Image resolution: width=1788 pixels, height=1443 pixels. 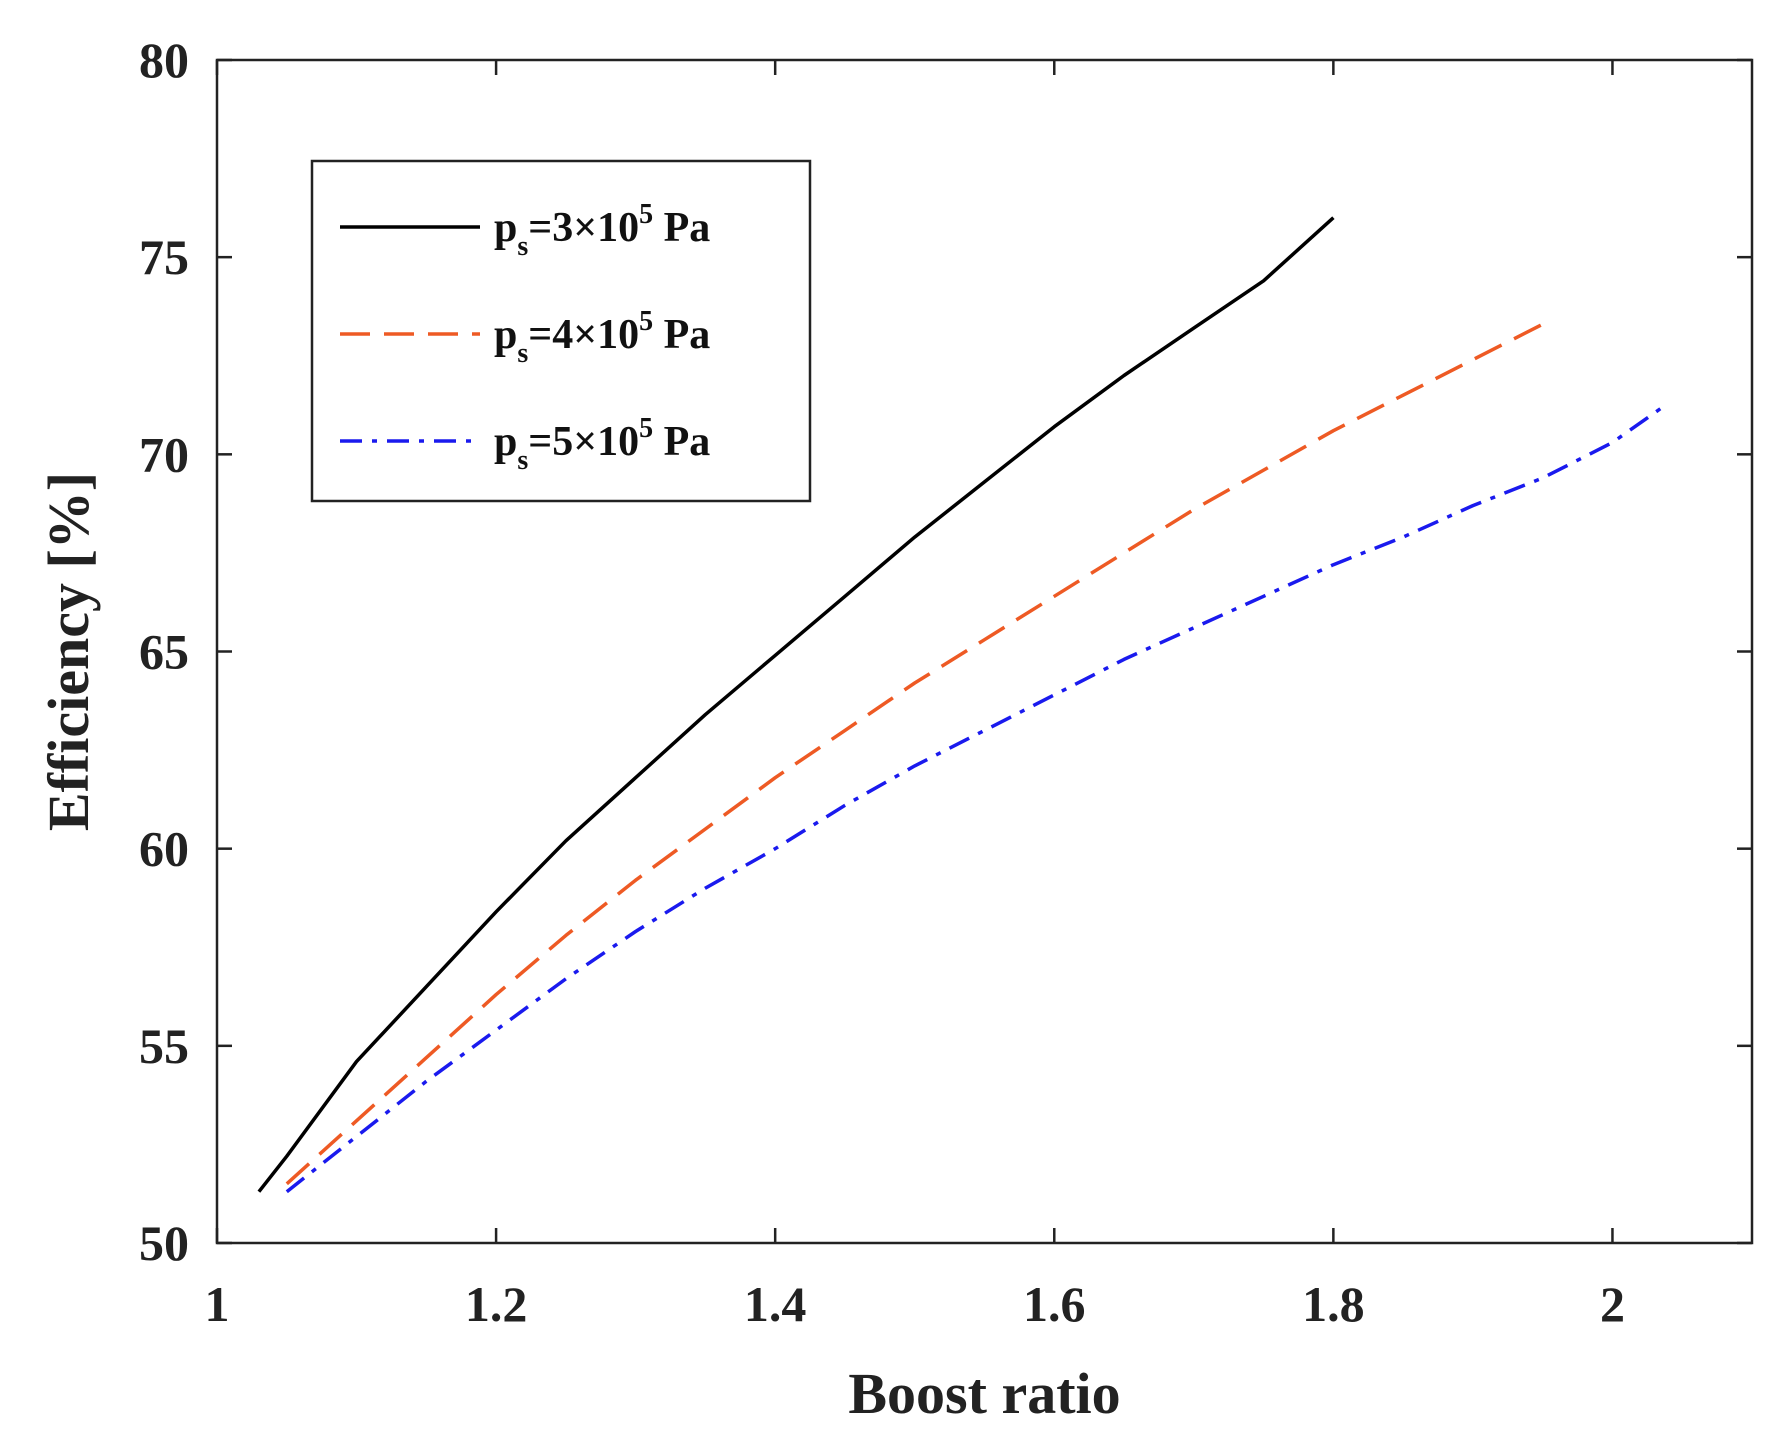 I want to click on x-tick-label: 1.4, so click(x=775, y=1304).